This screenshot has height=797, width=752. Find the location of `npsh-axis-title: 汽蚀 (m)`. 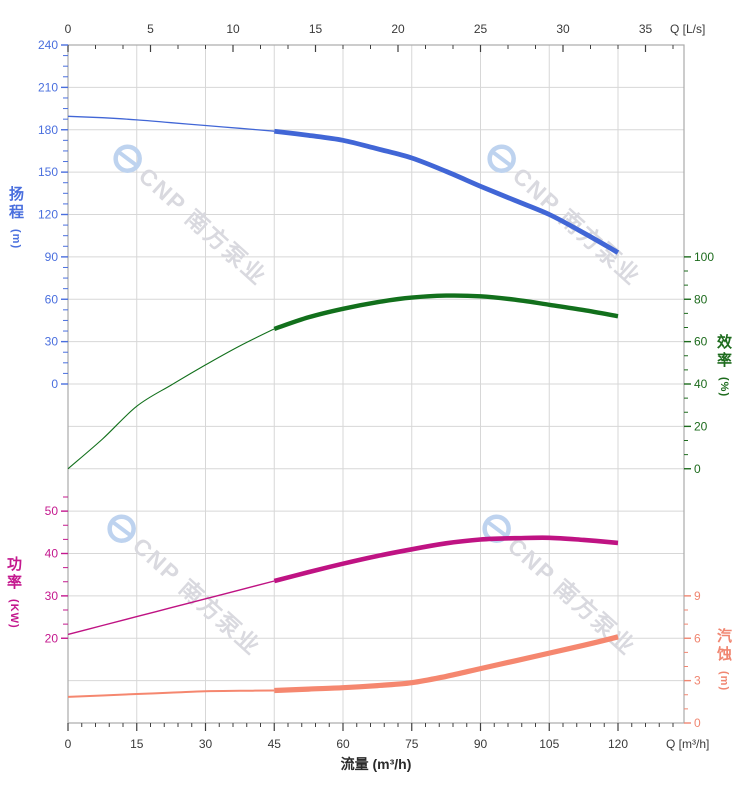

npsh-axis-title: 汽蚀 (m) is located at coordinates (723, 660).